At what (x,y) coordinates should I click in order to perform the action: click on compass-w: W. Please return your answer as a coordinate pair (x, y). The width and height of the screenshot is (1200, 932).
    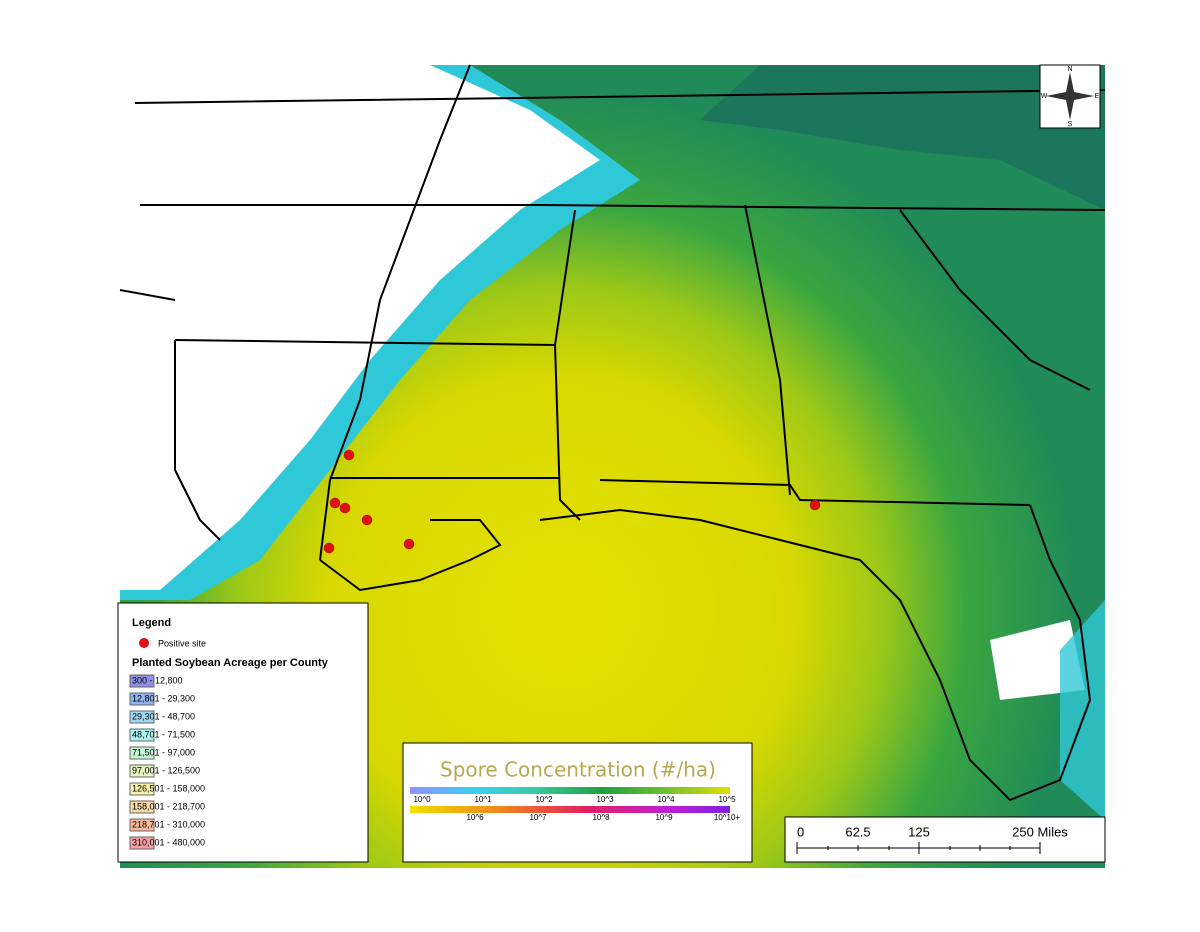
    Looking at the image, I should click on (1044, 96).